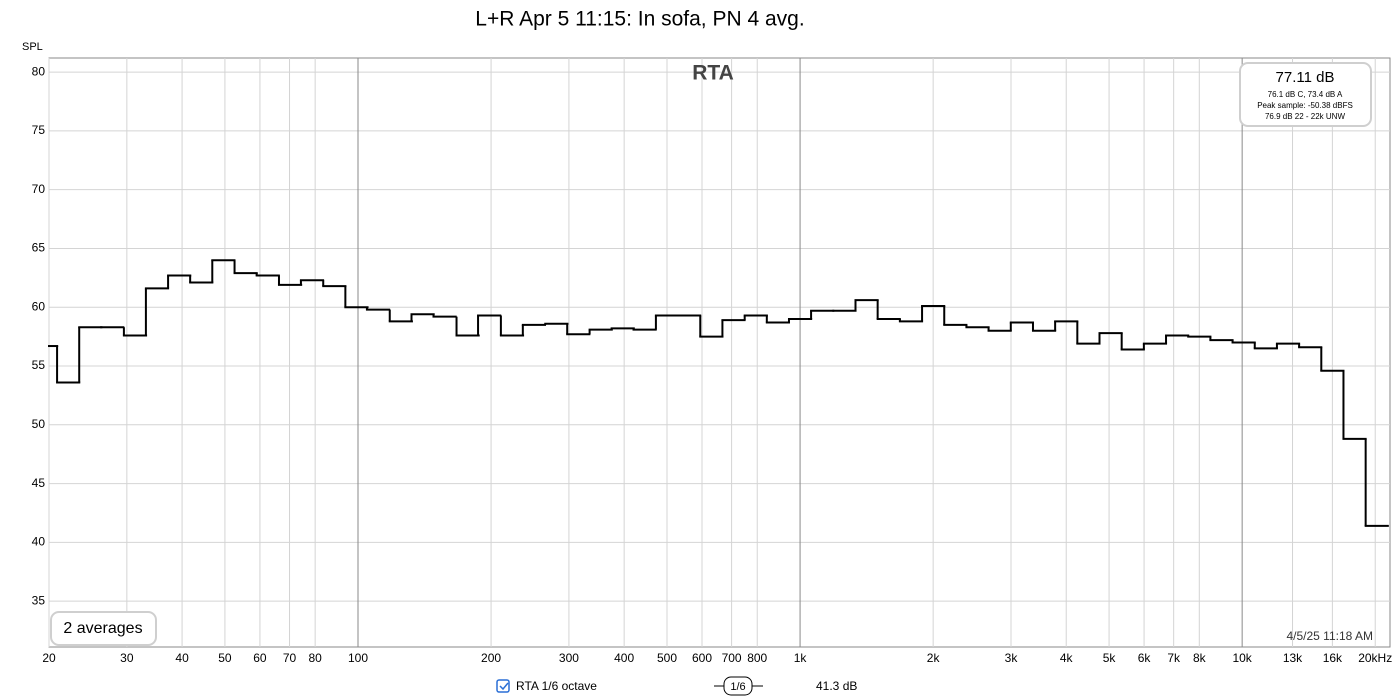  What do you see at coordinates (1305, 116) in the screenshot?
I see `info-unweighted: 76.9 dB 22 - 22k UNW` at bounding box center [1305, 116].